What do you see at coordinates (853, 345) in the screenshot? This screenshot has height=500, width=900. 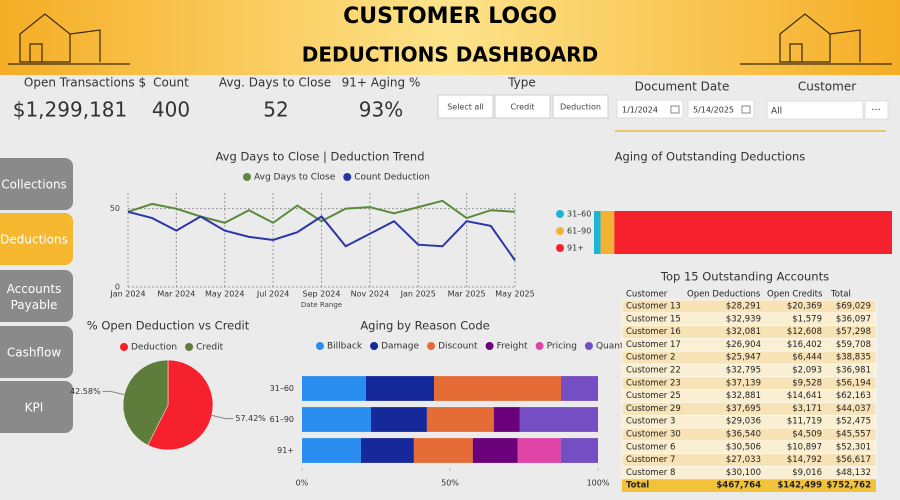 I see `table-cell: $59,708` at bounding box center [853, 345].